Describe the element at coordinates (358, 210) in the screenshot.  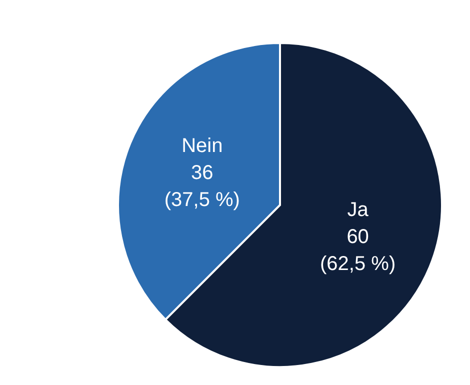
I see `slice-label: Ja` at that location.